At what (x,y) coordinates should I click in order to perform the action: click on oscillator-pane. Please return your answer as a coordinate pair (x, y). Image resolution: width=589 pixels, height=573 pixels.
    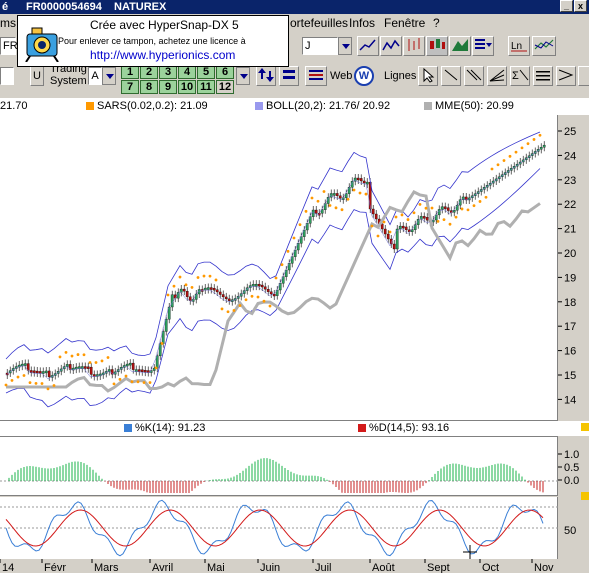
    Looking at the image, I should click on (279, 466).